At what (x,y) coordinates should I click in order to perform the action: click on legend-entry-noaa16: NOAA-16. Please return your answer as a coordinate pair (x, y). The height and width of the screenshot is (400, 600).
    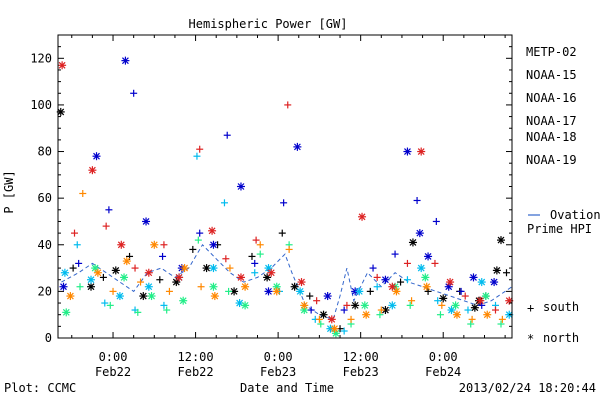
    Looking at the image, I should click on (551, 98).